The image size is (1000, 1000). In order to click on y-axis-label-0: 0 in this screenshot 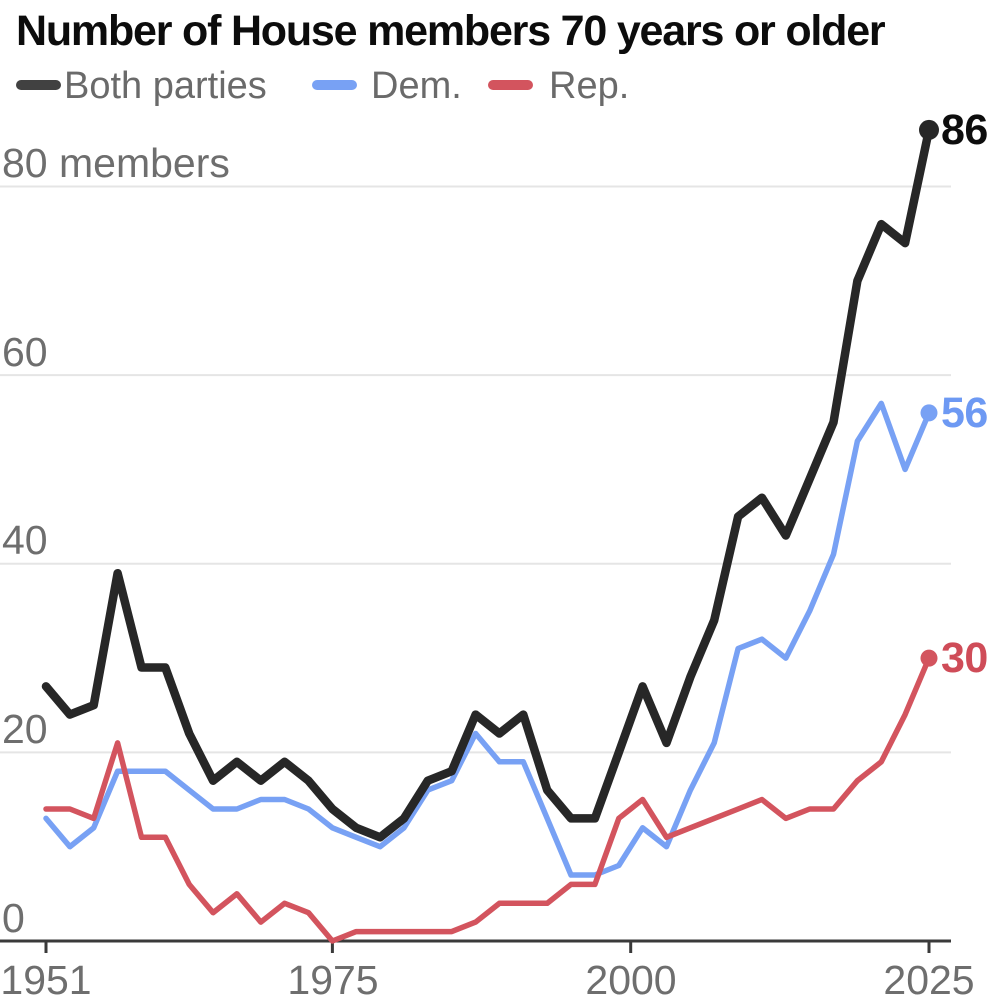, I will do `click(13, 918)`.